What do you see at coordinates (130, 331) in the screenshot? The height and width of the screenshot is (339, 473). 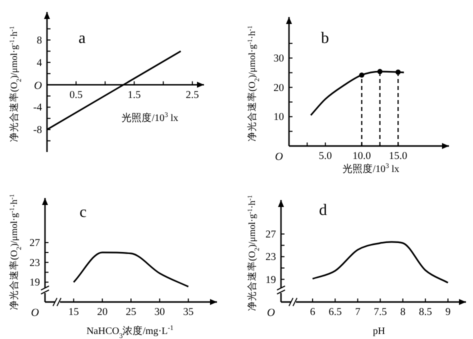 I see `x-axis-title: NaHCO$_{3}$浓度/mg·L$^{-1}$` at bounding box center [130, 331].